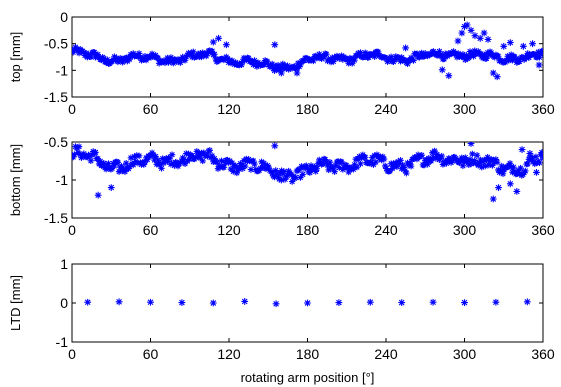 Image resolution: width=561 pixels, height=387 pixels. I want to click on x-tick-label: 180, so click(308, 354).